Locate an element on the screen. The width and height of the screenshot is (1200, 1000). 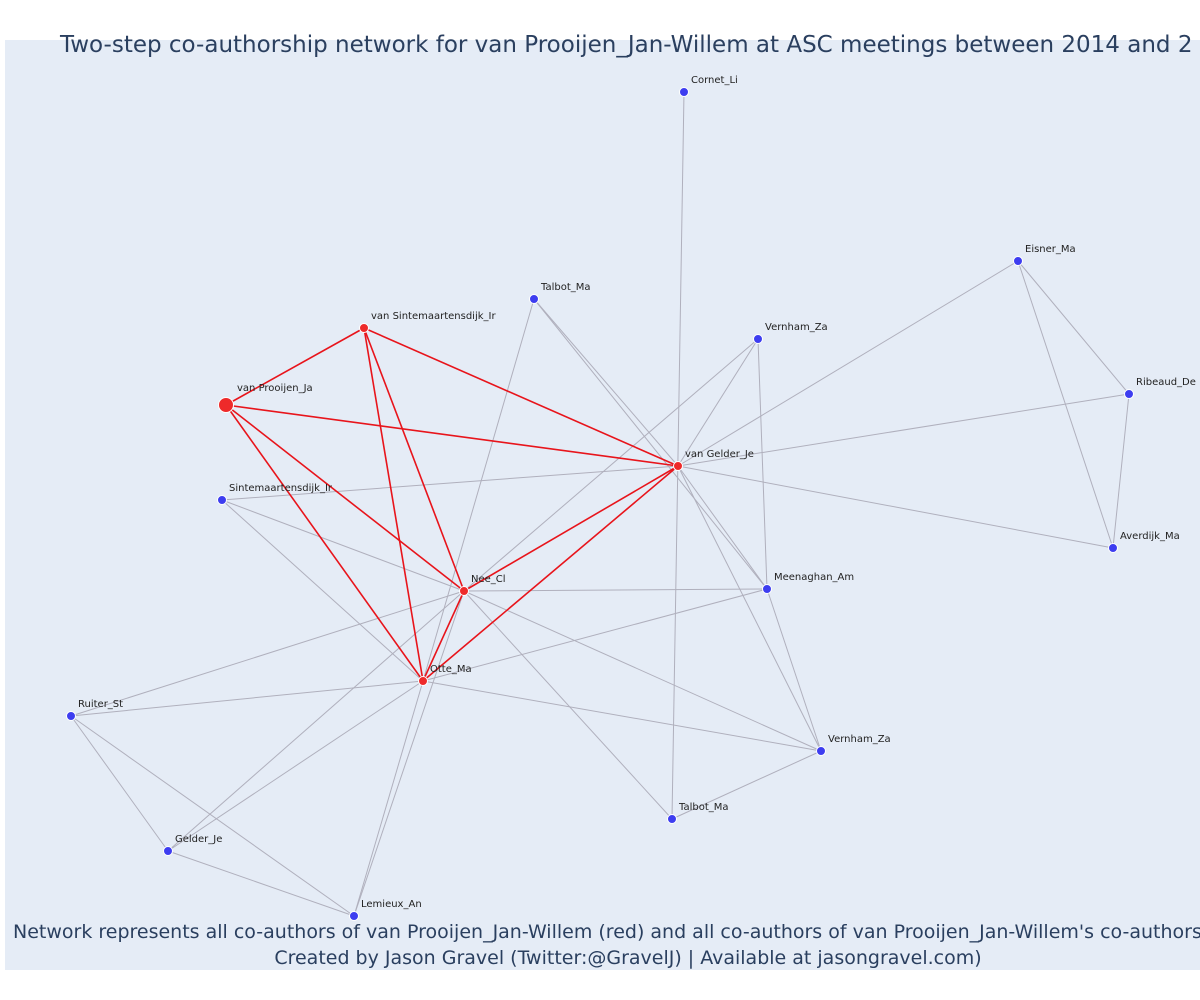
node-label: van Gelder_Je is located at coordinates (719, 454).